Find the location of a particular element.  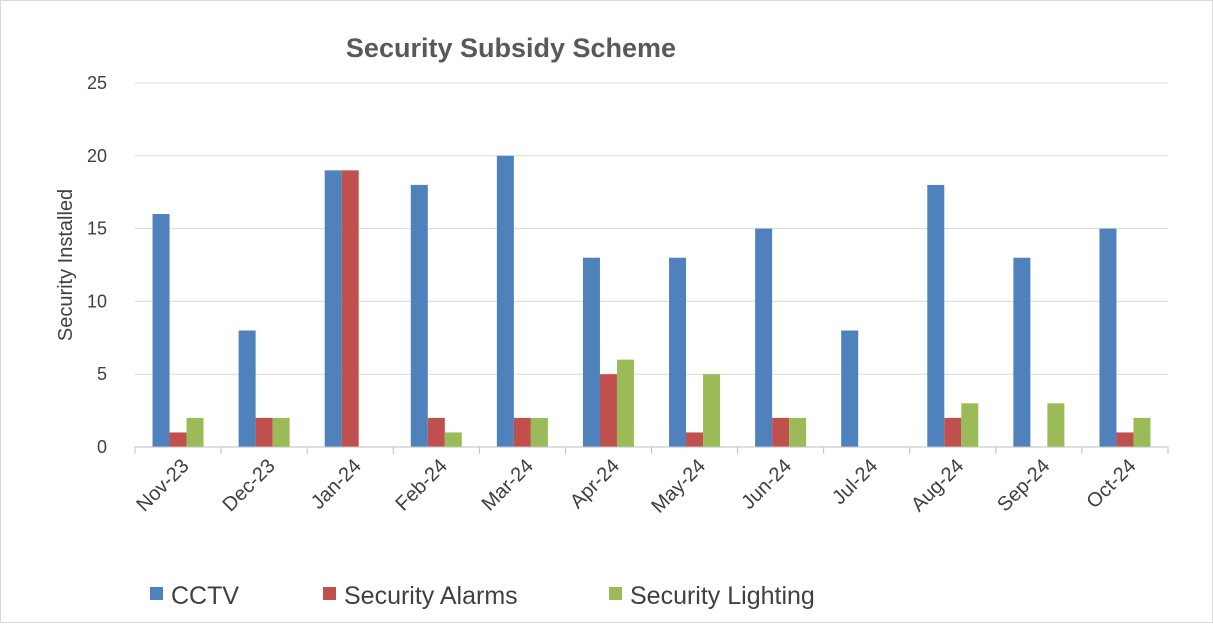

x-tick-label: May-24 is located at coordinates (678, 486).